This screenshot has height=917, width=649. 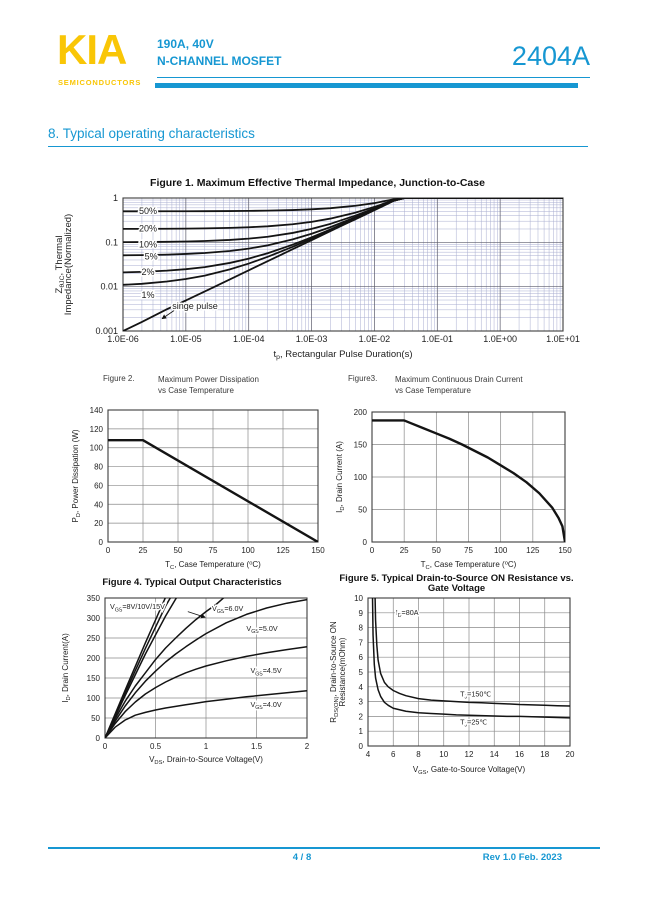 What do you see at coordinates (361, 613) in the screenshot?
I see `y-tick-label: 9` at bounding box center [361, 613].